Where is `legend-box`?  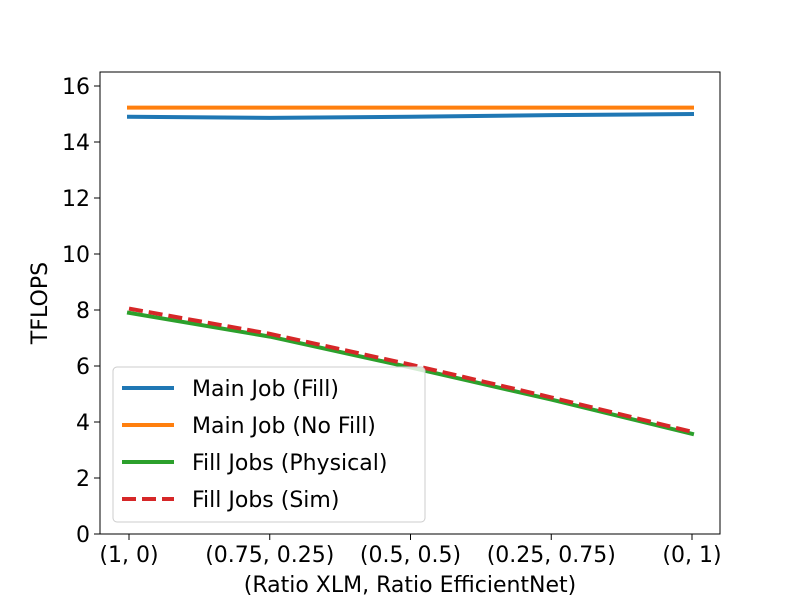 legend-box is located at coordinates (269, 444).